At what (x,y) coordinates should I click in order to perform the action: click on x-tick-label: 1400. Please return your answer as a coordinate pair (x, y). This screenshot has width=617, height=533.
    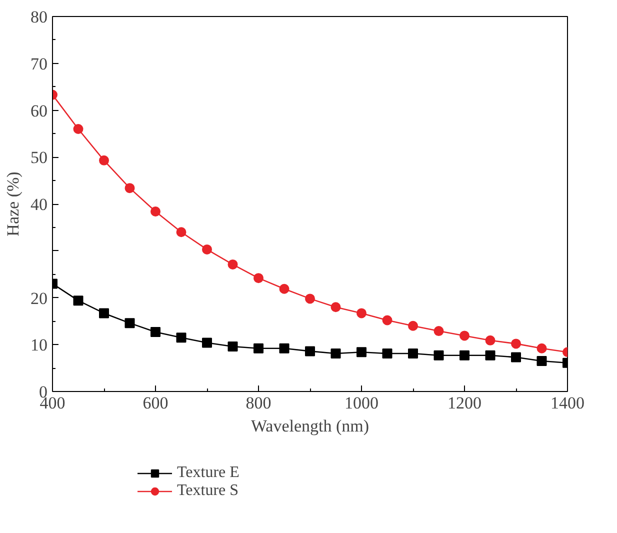
    Looking at the image, I should click on (567, 403).